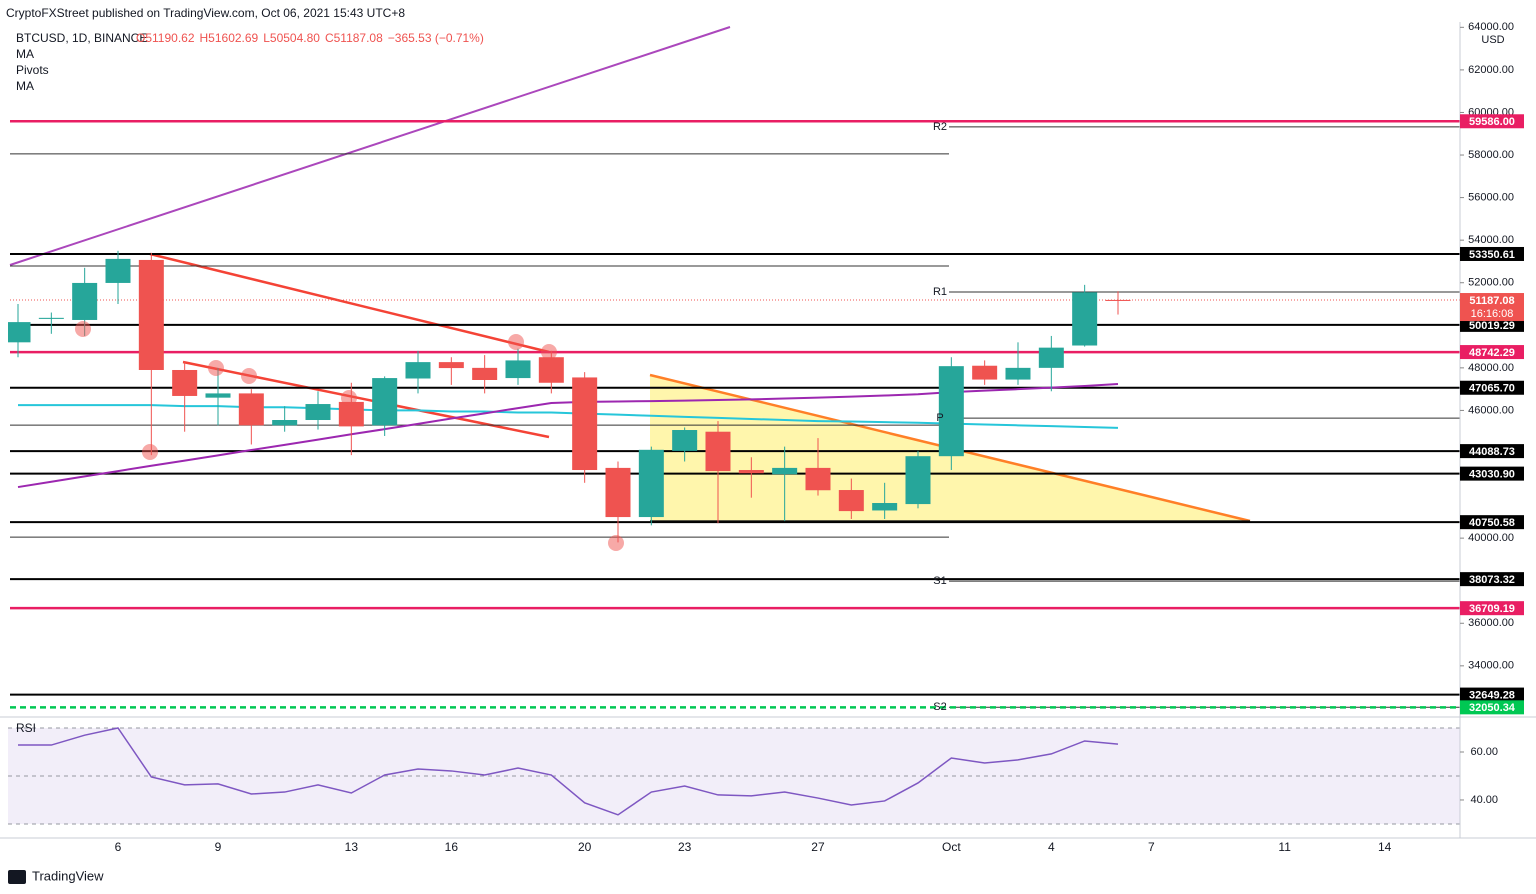 This screenshot has width=1536, height=894. Describe the element at coordinates (229, 38) in the screenshot. I see `ohlc-value: H51602.69` at that location.